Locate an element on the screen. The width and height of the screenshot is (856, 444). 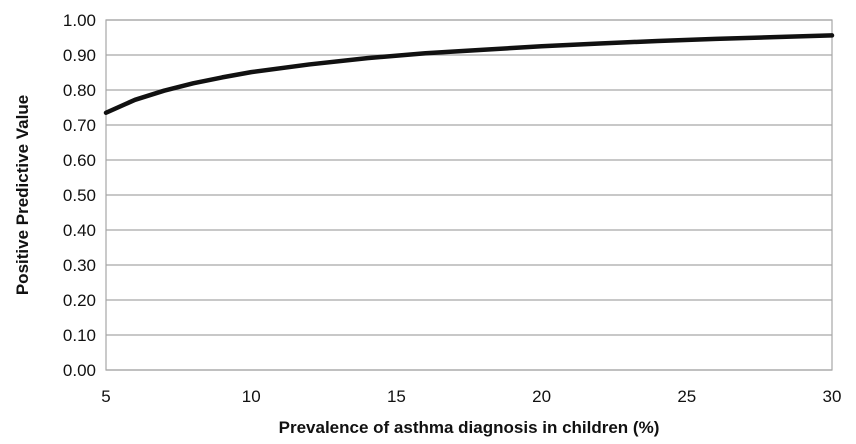
y-tick-label: 0.20 is located at coordinates (79, 300).